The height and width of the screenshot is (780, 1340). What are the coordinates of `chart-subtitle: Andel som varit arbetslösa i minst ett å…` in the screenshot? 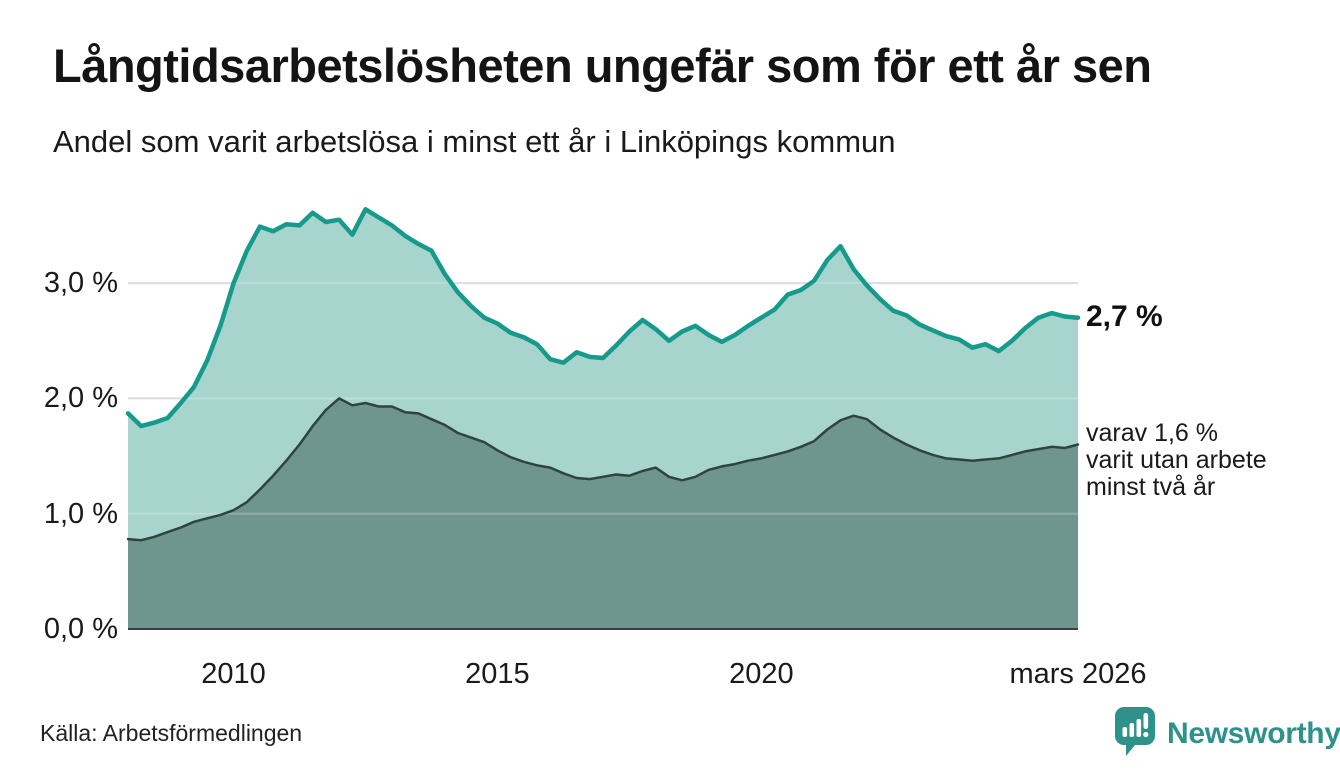 It's located at (474, 141).